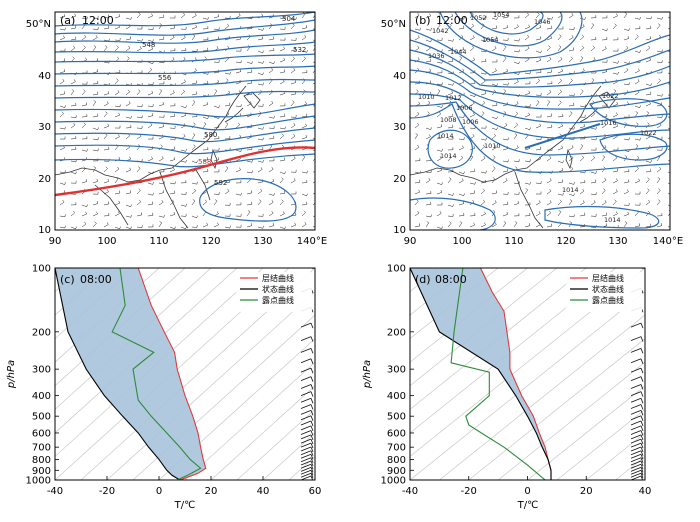 The width and height of the screenshot is (700, 522). Describe the element at coordinates (156, 374) in the screenshot. I see `series-line` at that location.